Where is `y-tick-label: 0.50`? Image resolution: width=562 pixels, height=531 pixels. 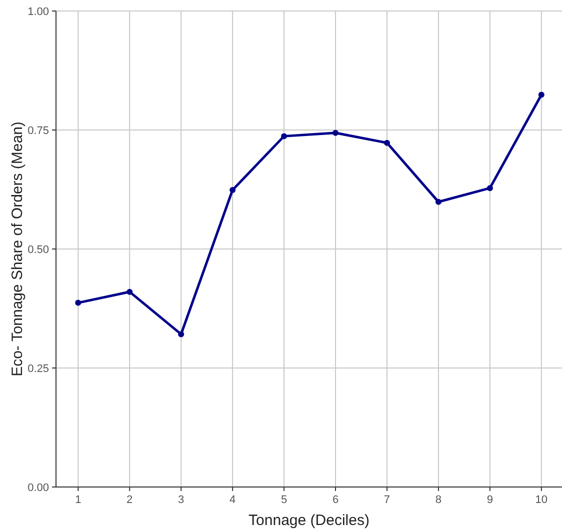
y-tick-label: 0.50 is located at coordinates (38, 250).